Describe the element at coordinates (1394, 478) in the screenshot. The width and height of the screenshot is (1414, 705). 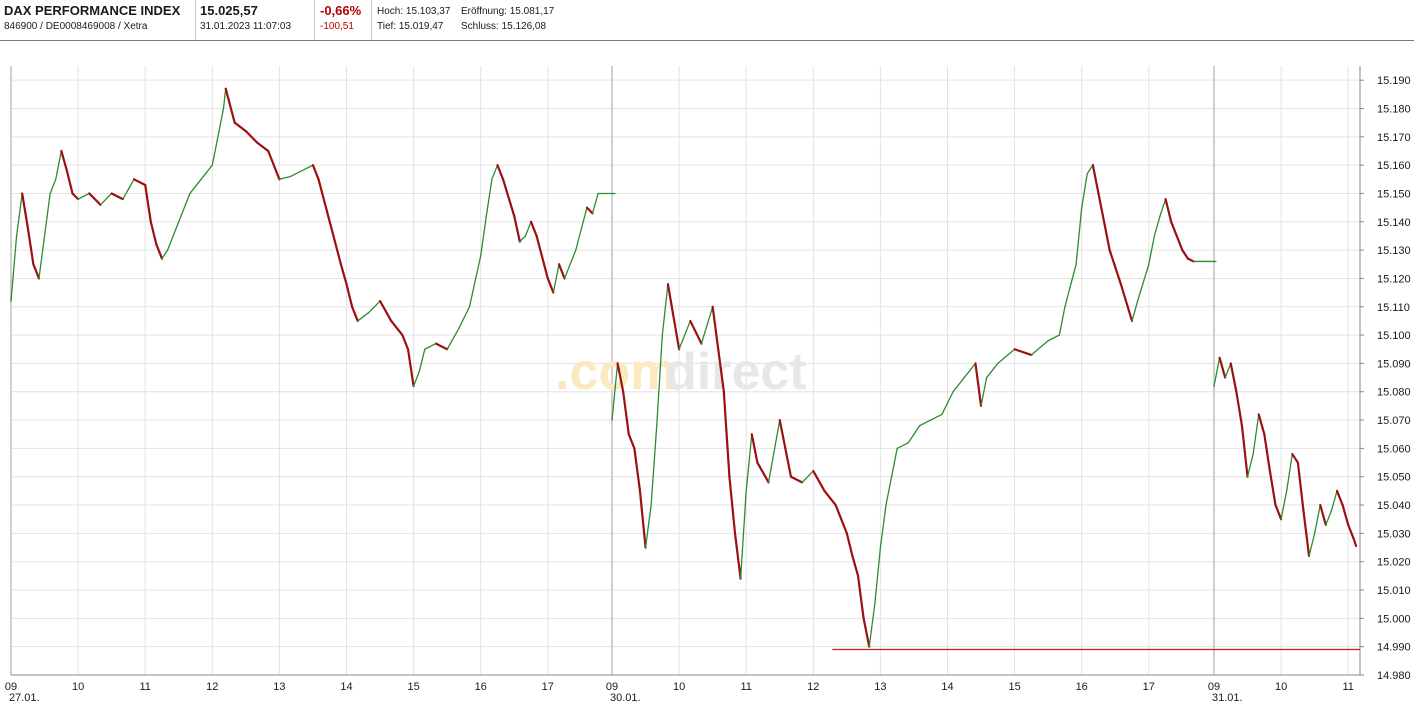
I see `y-tick-label: 15.050` at that location.